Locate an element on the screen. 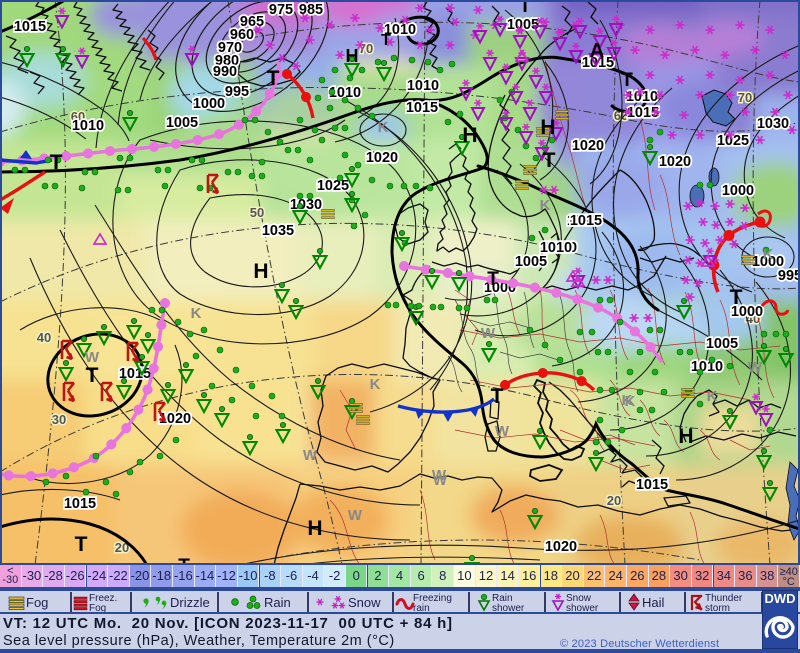 This screenshot has height=653, width=800. svg-text: Freez. is located at coordinates (103, 598).